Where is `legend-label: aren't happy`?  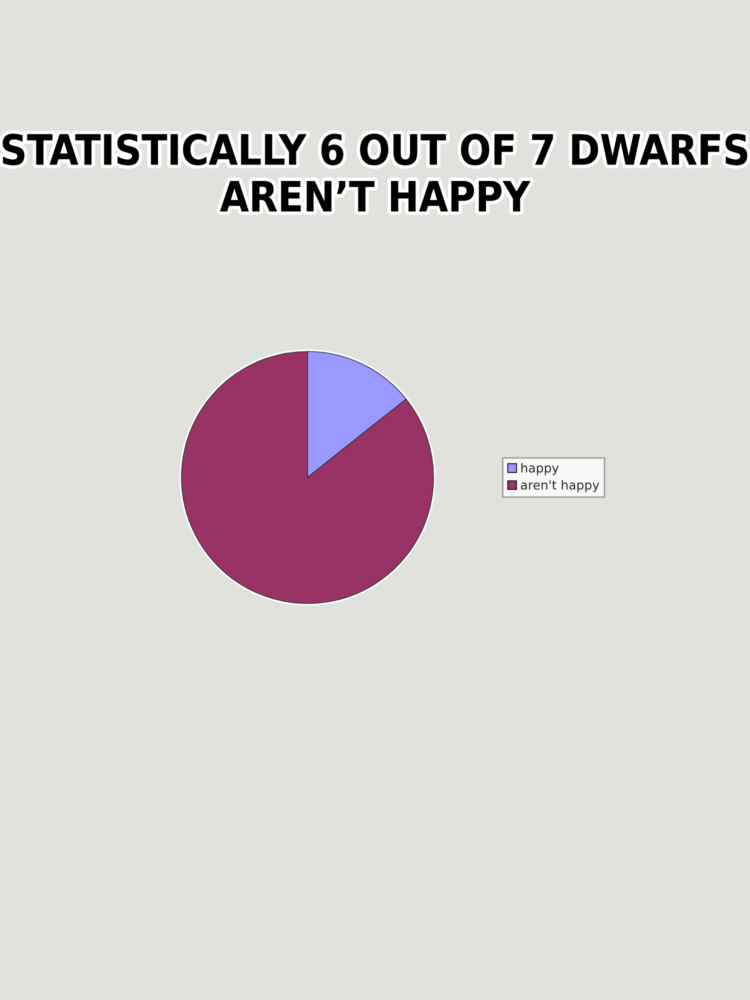
legend-label: aren't happy is located at coordinates (560, 486).